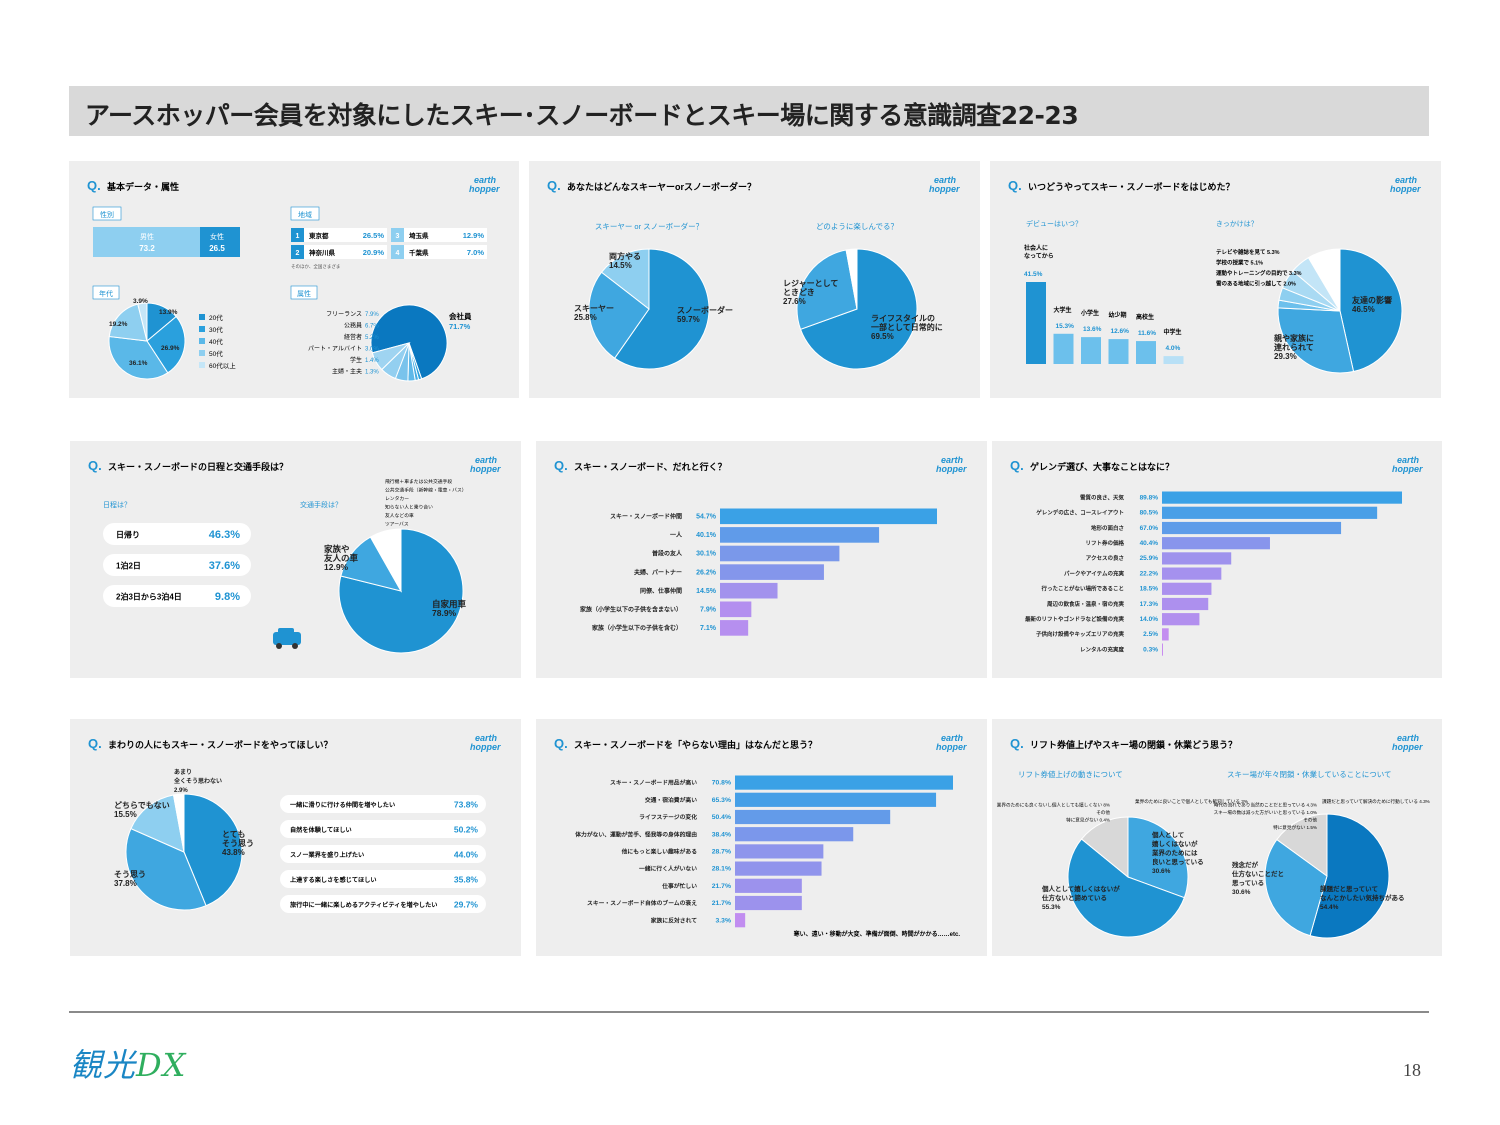 This screenshot has height=1125, width=1500. What do you see at coordinates (794, 301) in the screenshot?
I see `pie-label: 27.6%` at bounding box center [794, 301].